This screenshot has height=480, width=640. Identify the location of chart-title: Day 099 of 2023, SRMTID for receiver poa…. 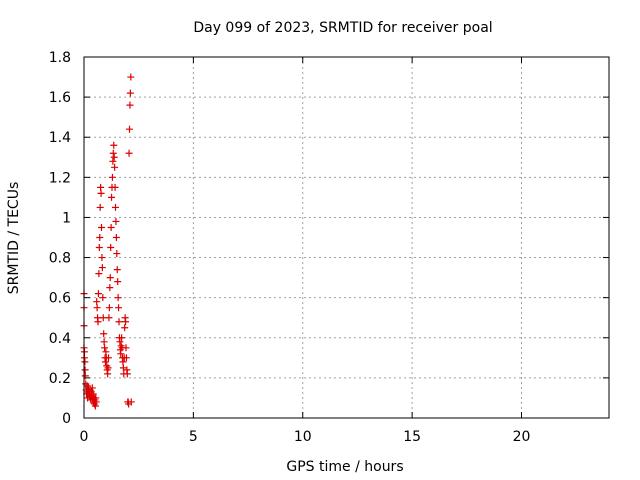
(342, 28).